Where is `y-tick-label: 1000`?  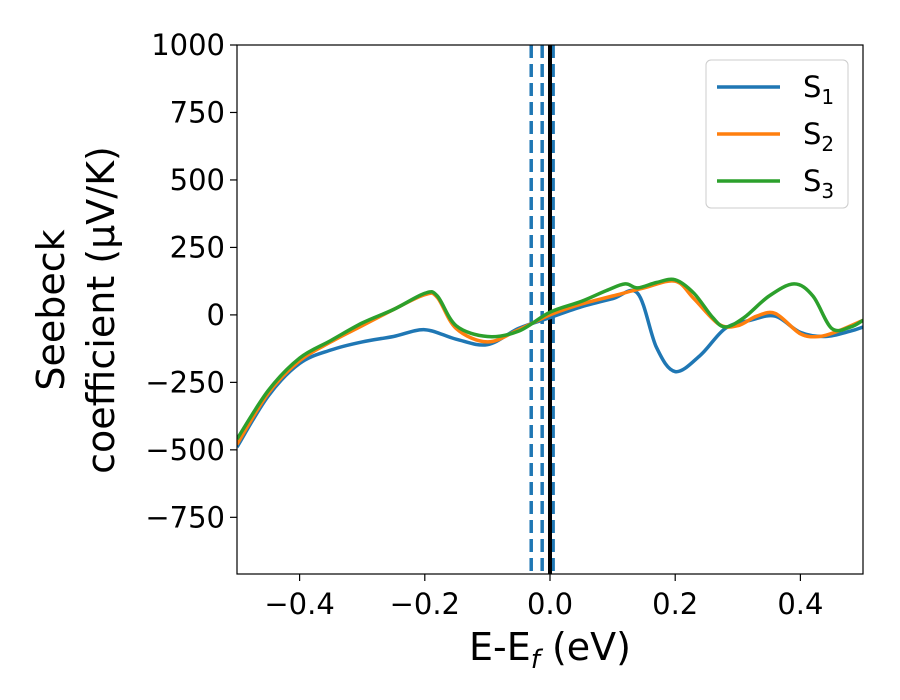 y-tick-label: 1000 is located at coordinates (188, 45).